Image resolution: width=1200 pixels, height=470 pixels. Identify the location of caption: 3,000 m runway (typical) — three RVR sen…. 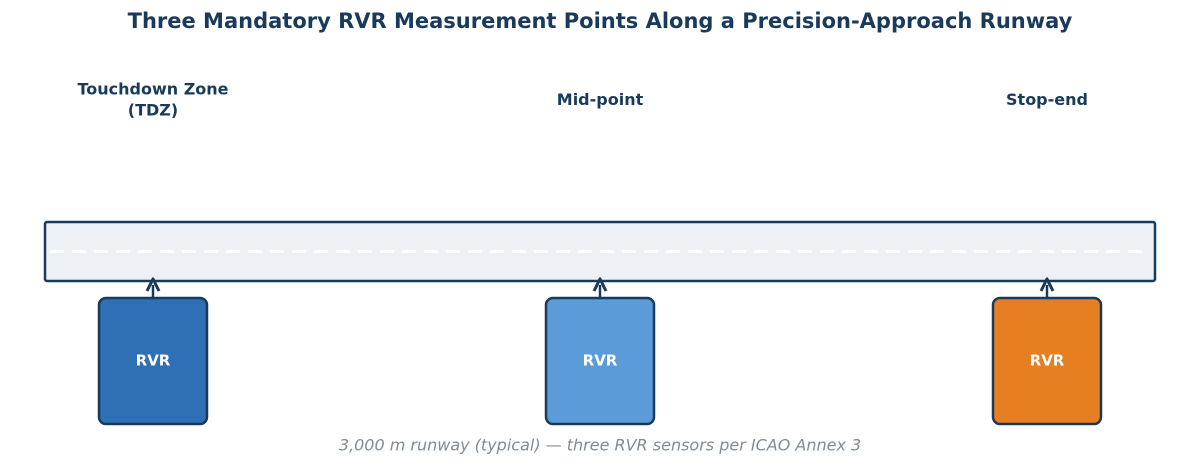
(600, 445).